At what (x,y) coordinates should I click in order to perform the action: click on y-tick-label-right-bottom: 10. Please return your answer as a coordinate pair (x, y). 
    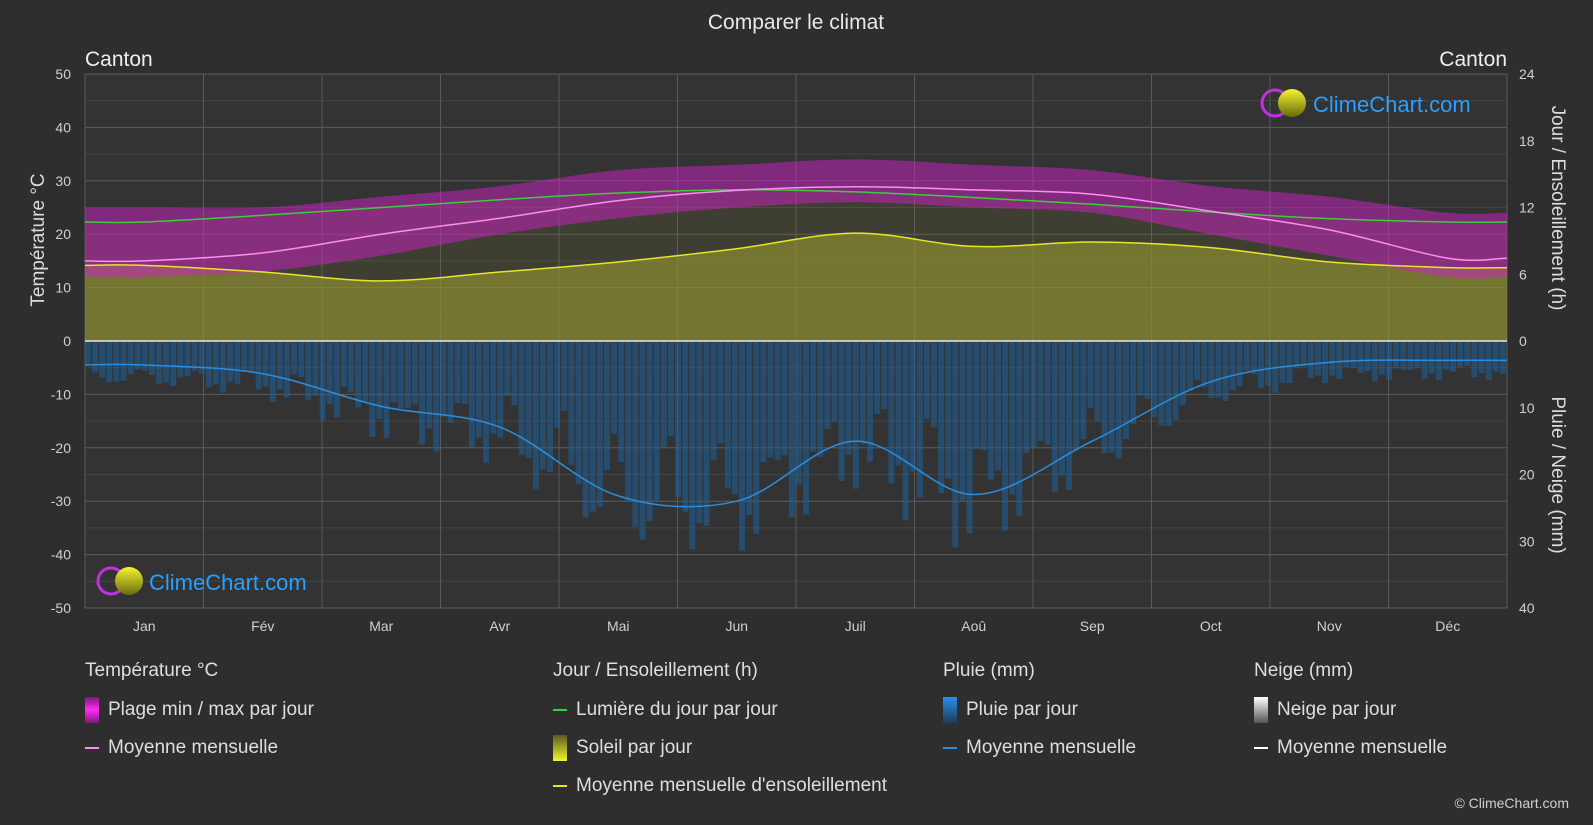
    Looking at the image, I should click on (1527, 408).